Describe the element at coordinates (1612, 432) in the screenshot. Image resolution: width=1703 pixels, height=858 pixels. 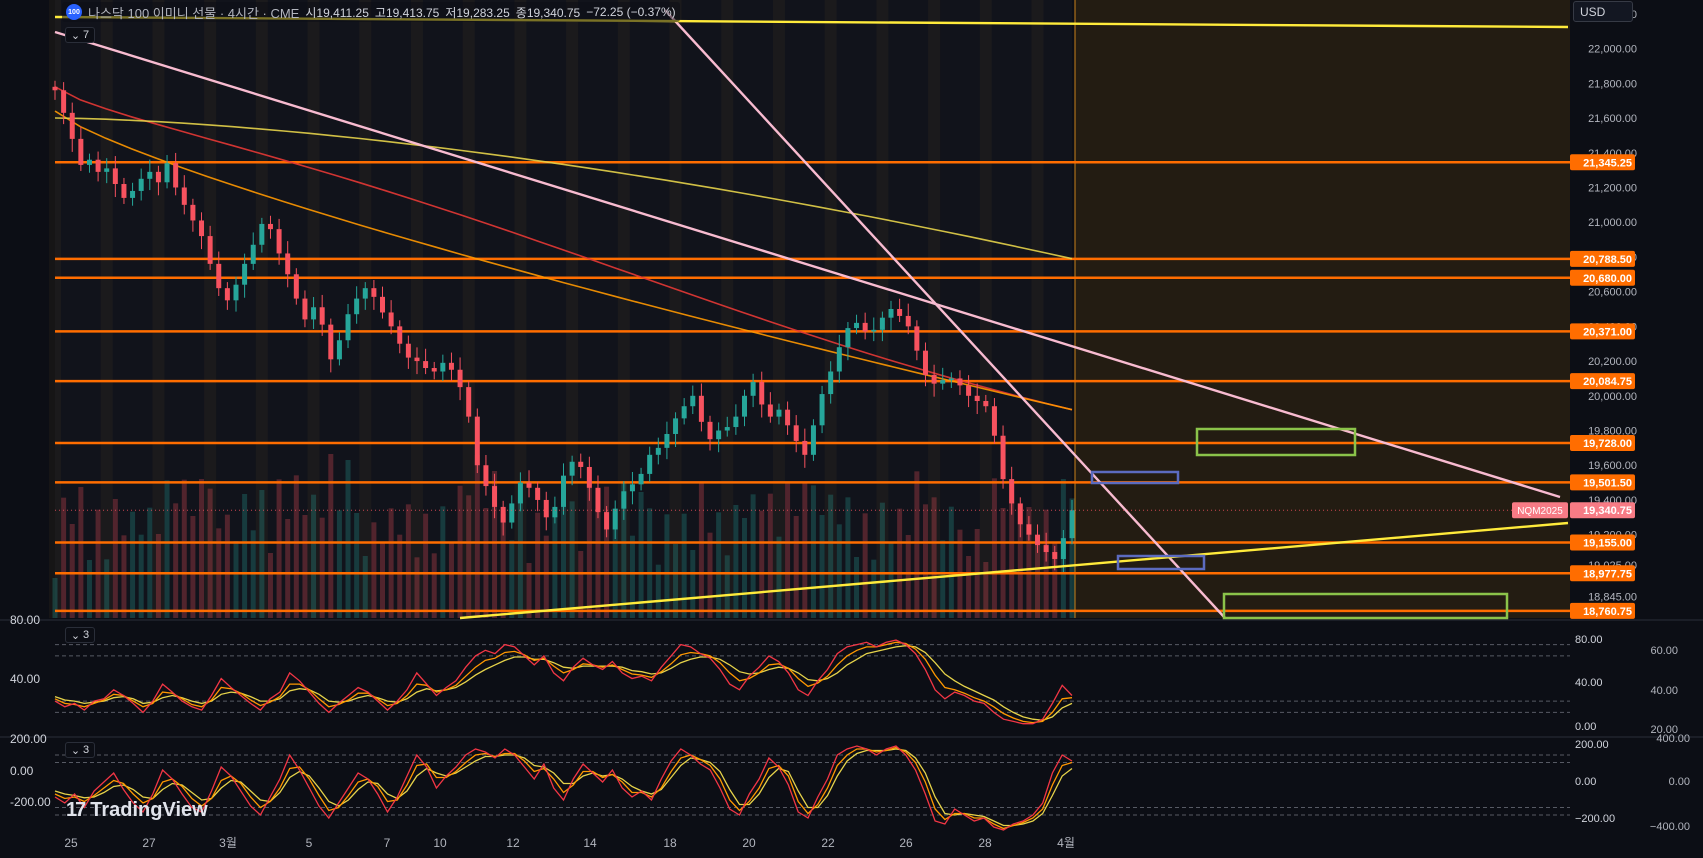
I see `price-axis-tick-label: 19,800.00` at that location.